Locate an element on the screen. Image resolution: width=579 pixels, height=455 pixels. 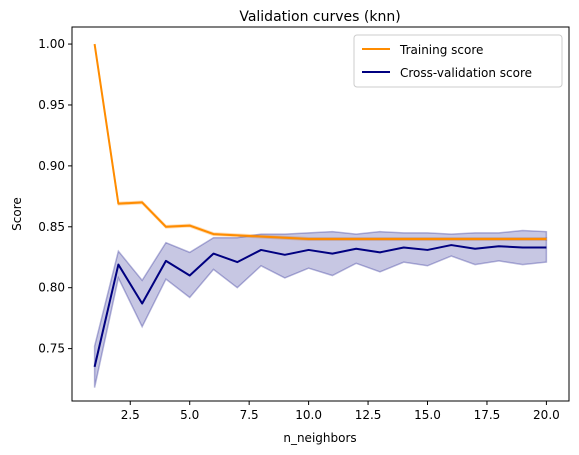
legend-box is located at coordinates (458, 61).